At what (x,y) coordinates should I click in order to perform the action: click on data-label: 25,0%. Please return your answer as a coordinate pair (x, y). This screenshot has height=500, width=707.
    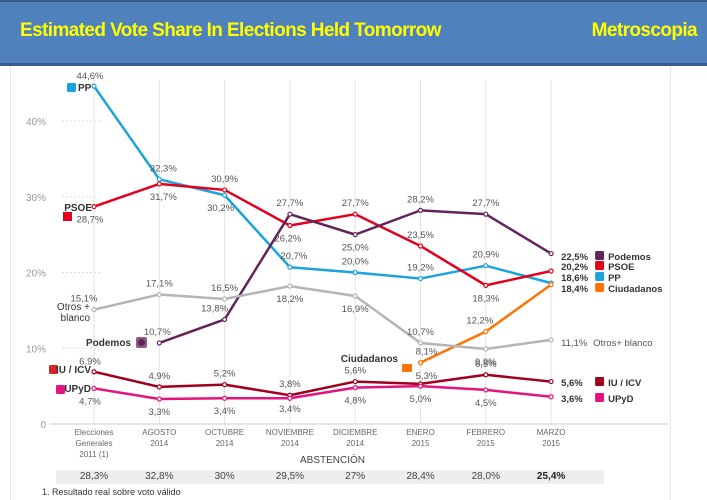
    Looking at the image, I should click on (355, 248).